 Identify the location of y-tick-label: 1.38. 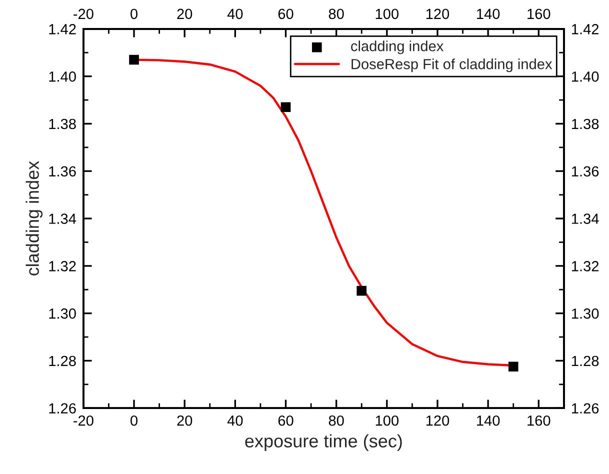
(62, 124).